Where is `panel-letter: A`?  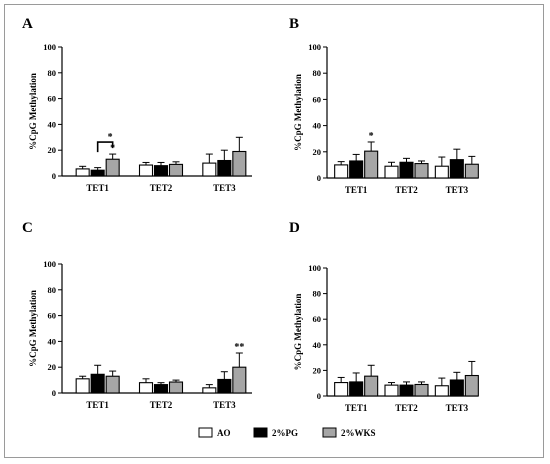
panel-letter: A is located at coordinates (27, 24).